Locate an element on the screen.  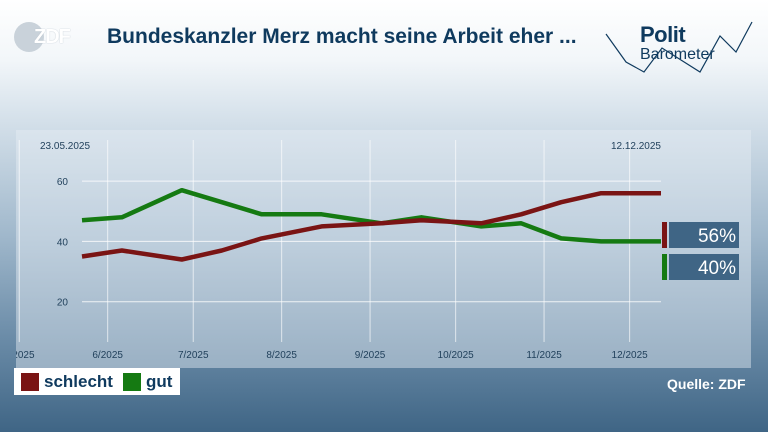
x-tick-label-3: 8/2025 is located at coordinates (281, 355).